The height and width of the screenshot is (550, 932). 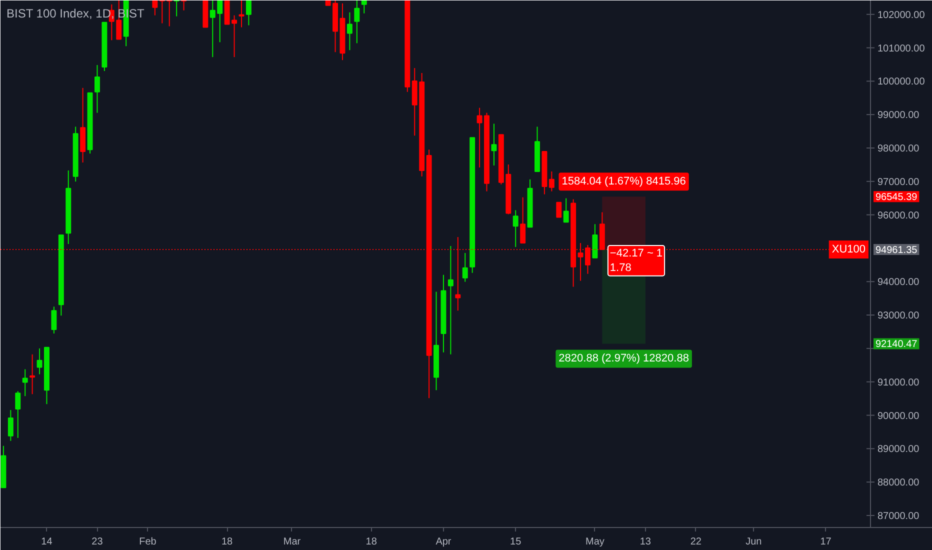 I want to click on text: 94961.35, so click(x=897, y=250).